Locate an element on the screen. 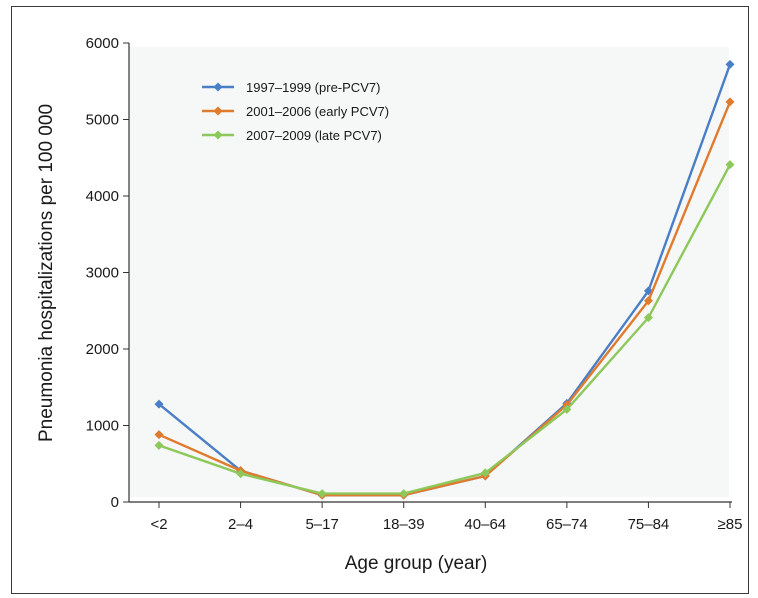  y-tick-label: 6000 is located at coordinates (102, 43).